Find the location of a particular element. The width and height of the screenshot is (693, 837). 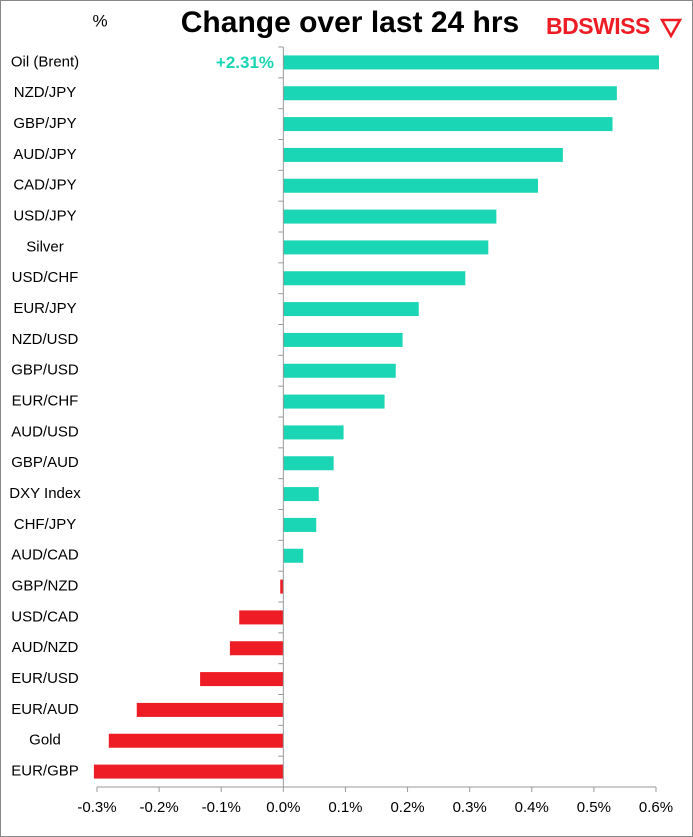

y-tick-label: EUR/JPY is located at coordinates (44, 308).